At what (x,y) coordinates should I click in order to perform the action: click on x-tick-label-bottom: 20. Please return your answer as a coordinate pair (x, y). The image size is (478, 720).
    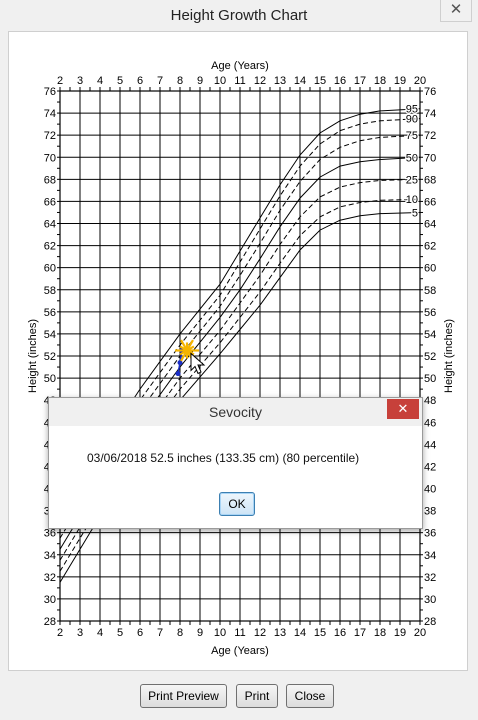
    Looking at the image, I should click on (420, 633).